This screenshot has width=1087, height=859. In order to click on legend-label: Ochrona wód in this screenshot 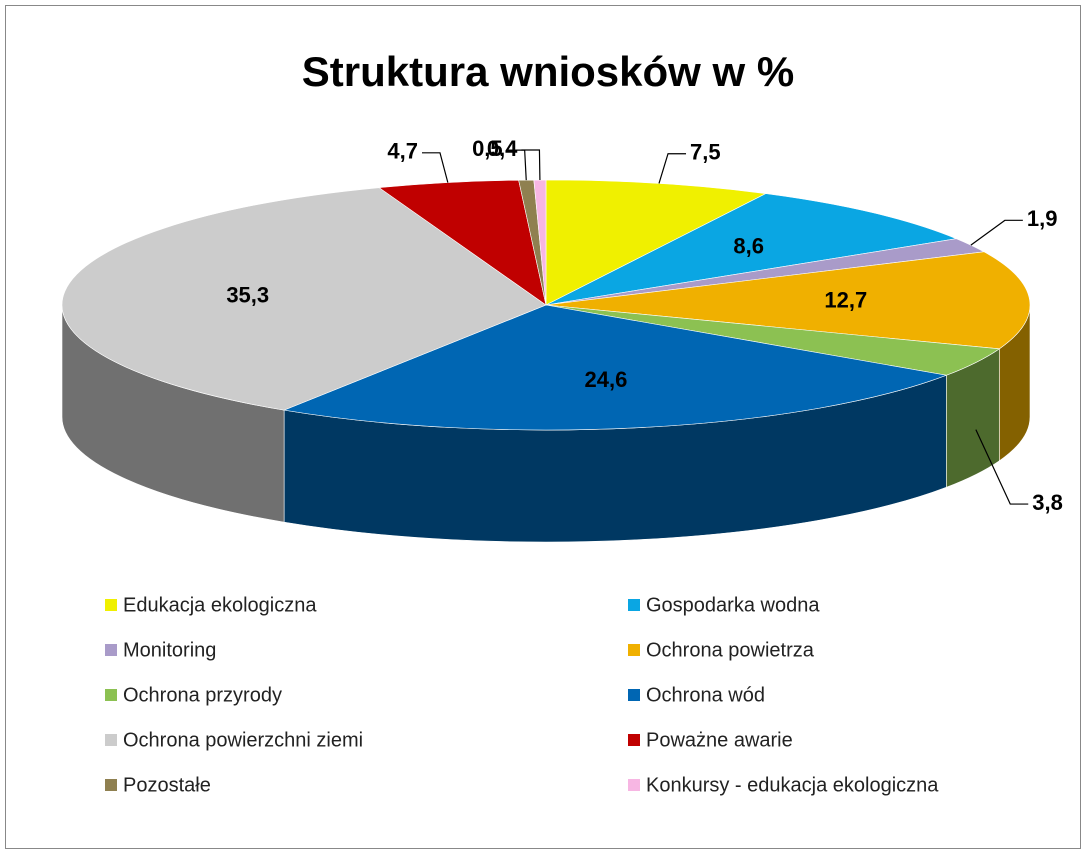, I will do `click(705, 695)`.